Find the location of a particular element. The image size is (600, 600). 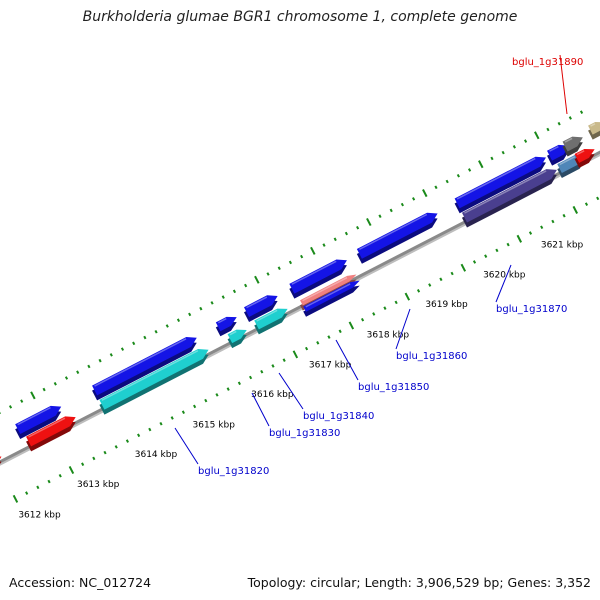

gene-label: bglu_1g31890 is located at coordinates (547, 62).